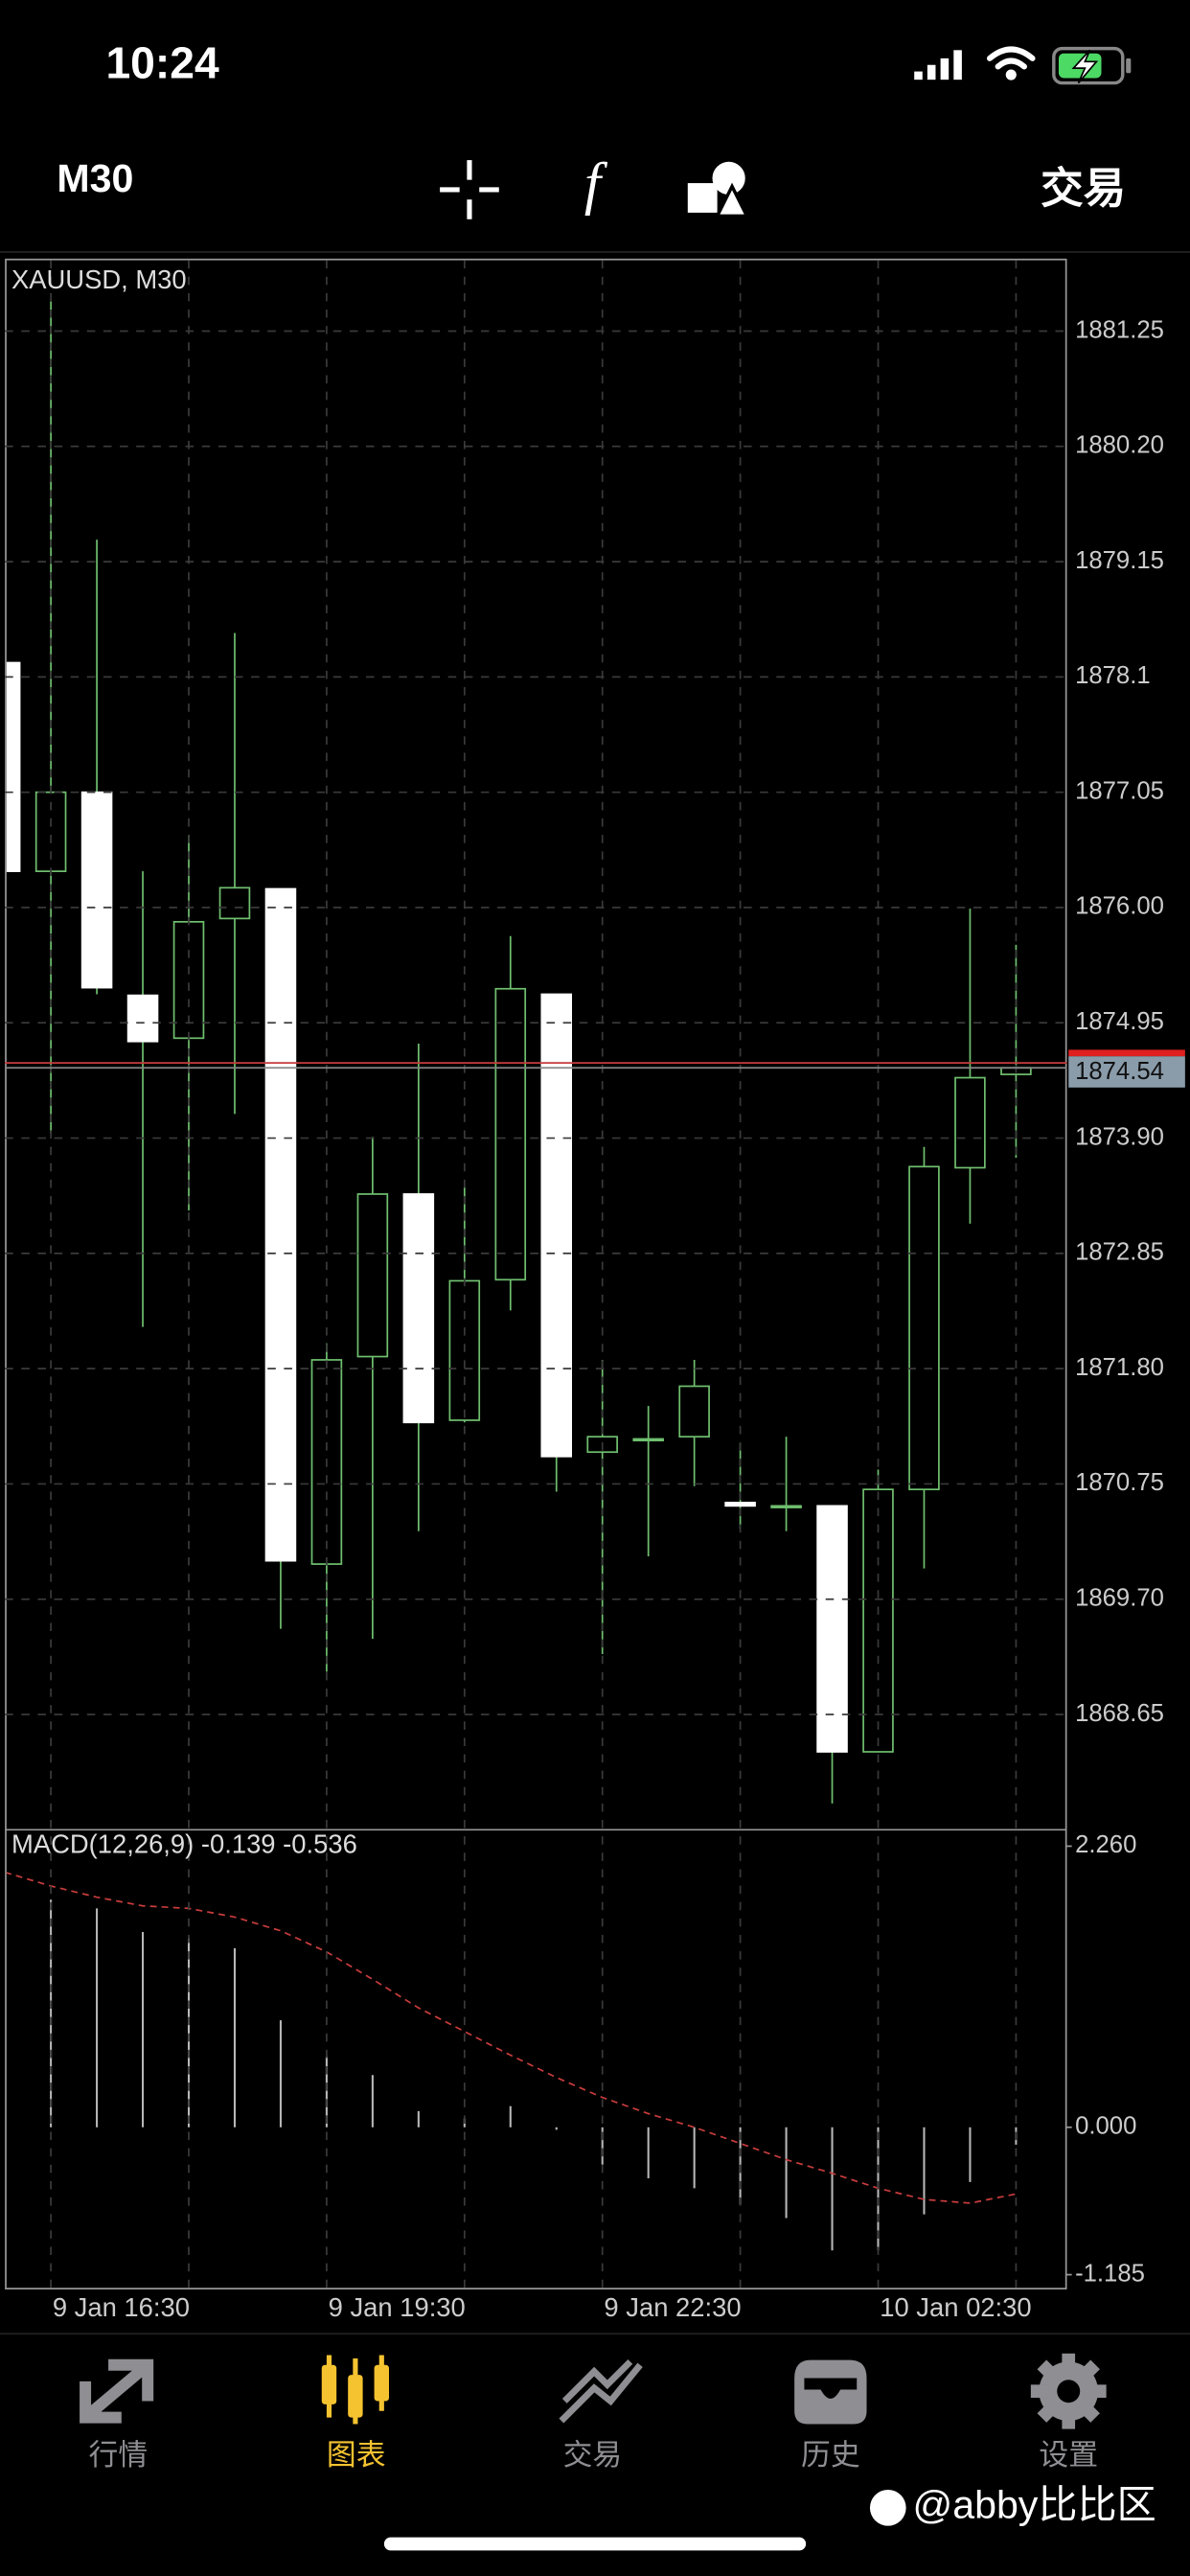 This screenshot has width=1190, height=2576. What do you see at coordinates (1105, 2126) in the screenshot?
I see `y-tick-label: 0.000` at bounding box center [1105, 2126].